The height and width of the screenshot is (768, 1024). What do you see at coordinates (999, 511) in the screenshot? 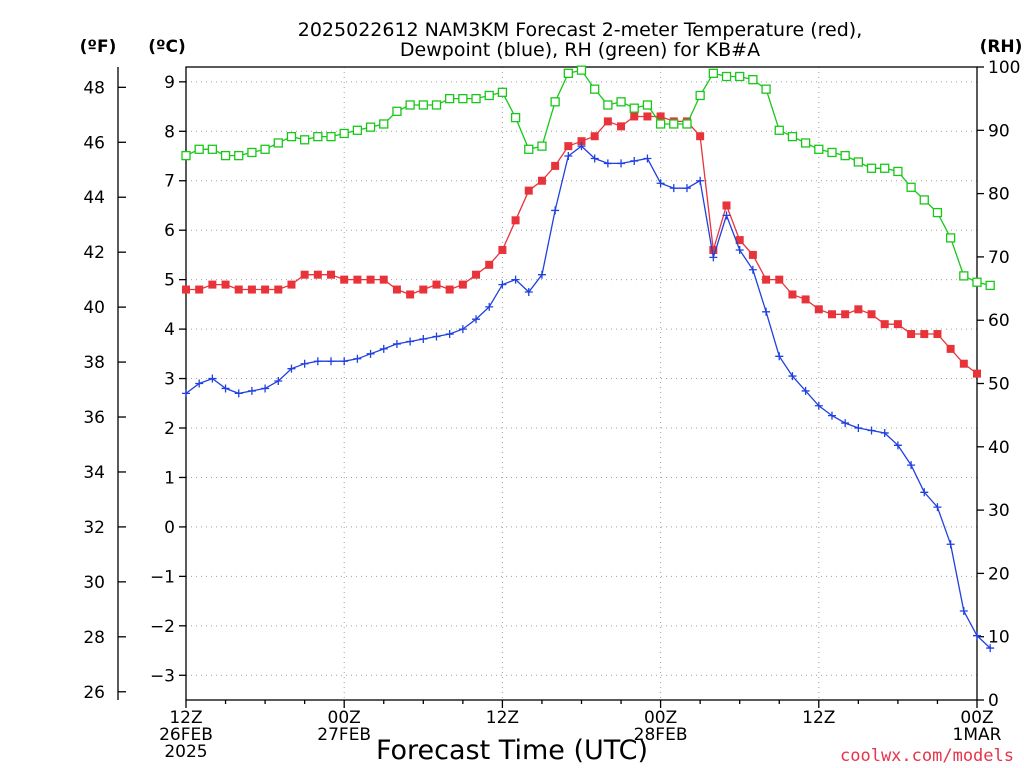
I see `rh-tick-label: 30` at bounding box center [999, 511].